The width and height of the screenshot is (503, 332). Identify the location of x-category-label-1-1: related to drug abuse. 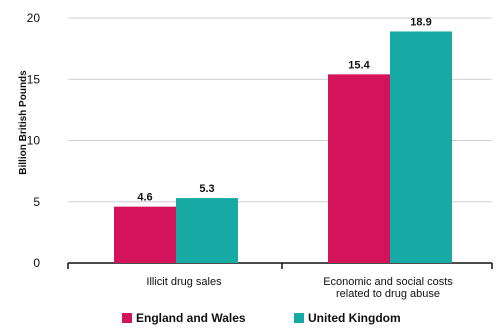
(388, 294).